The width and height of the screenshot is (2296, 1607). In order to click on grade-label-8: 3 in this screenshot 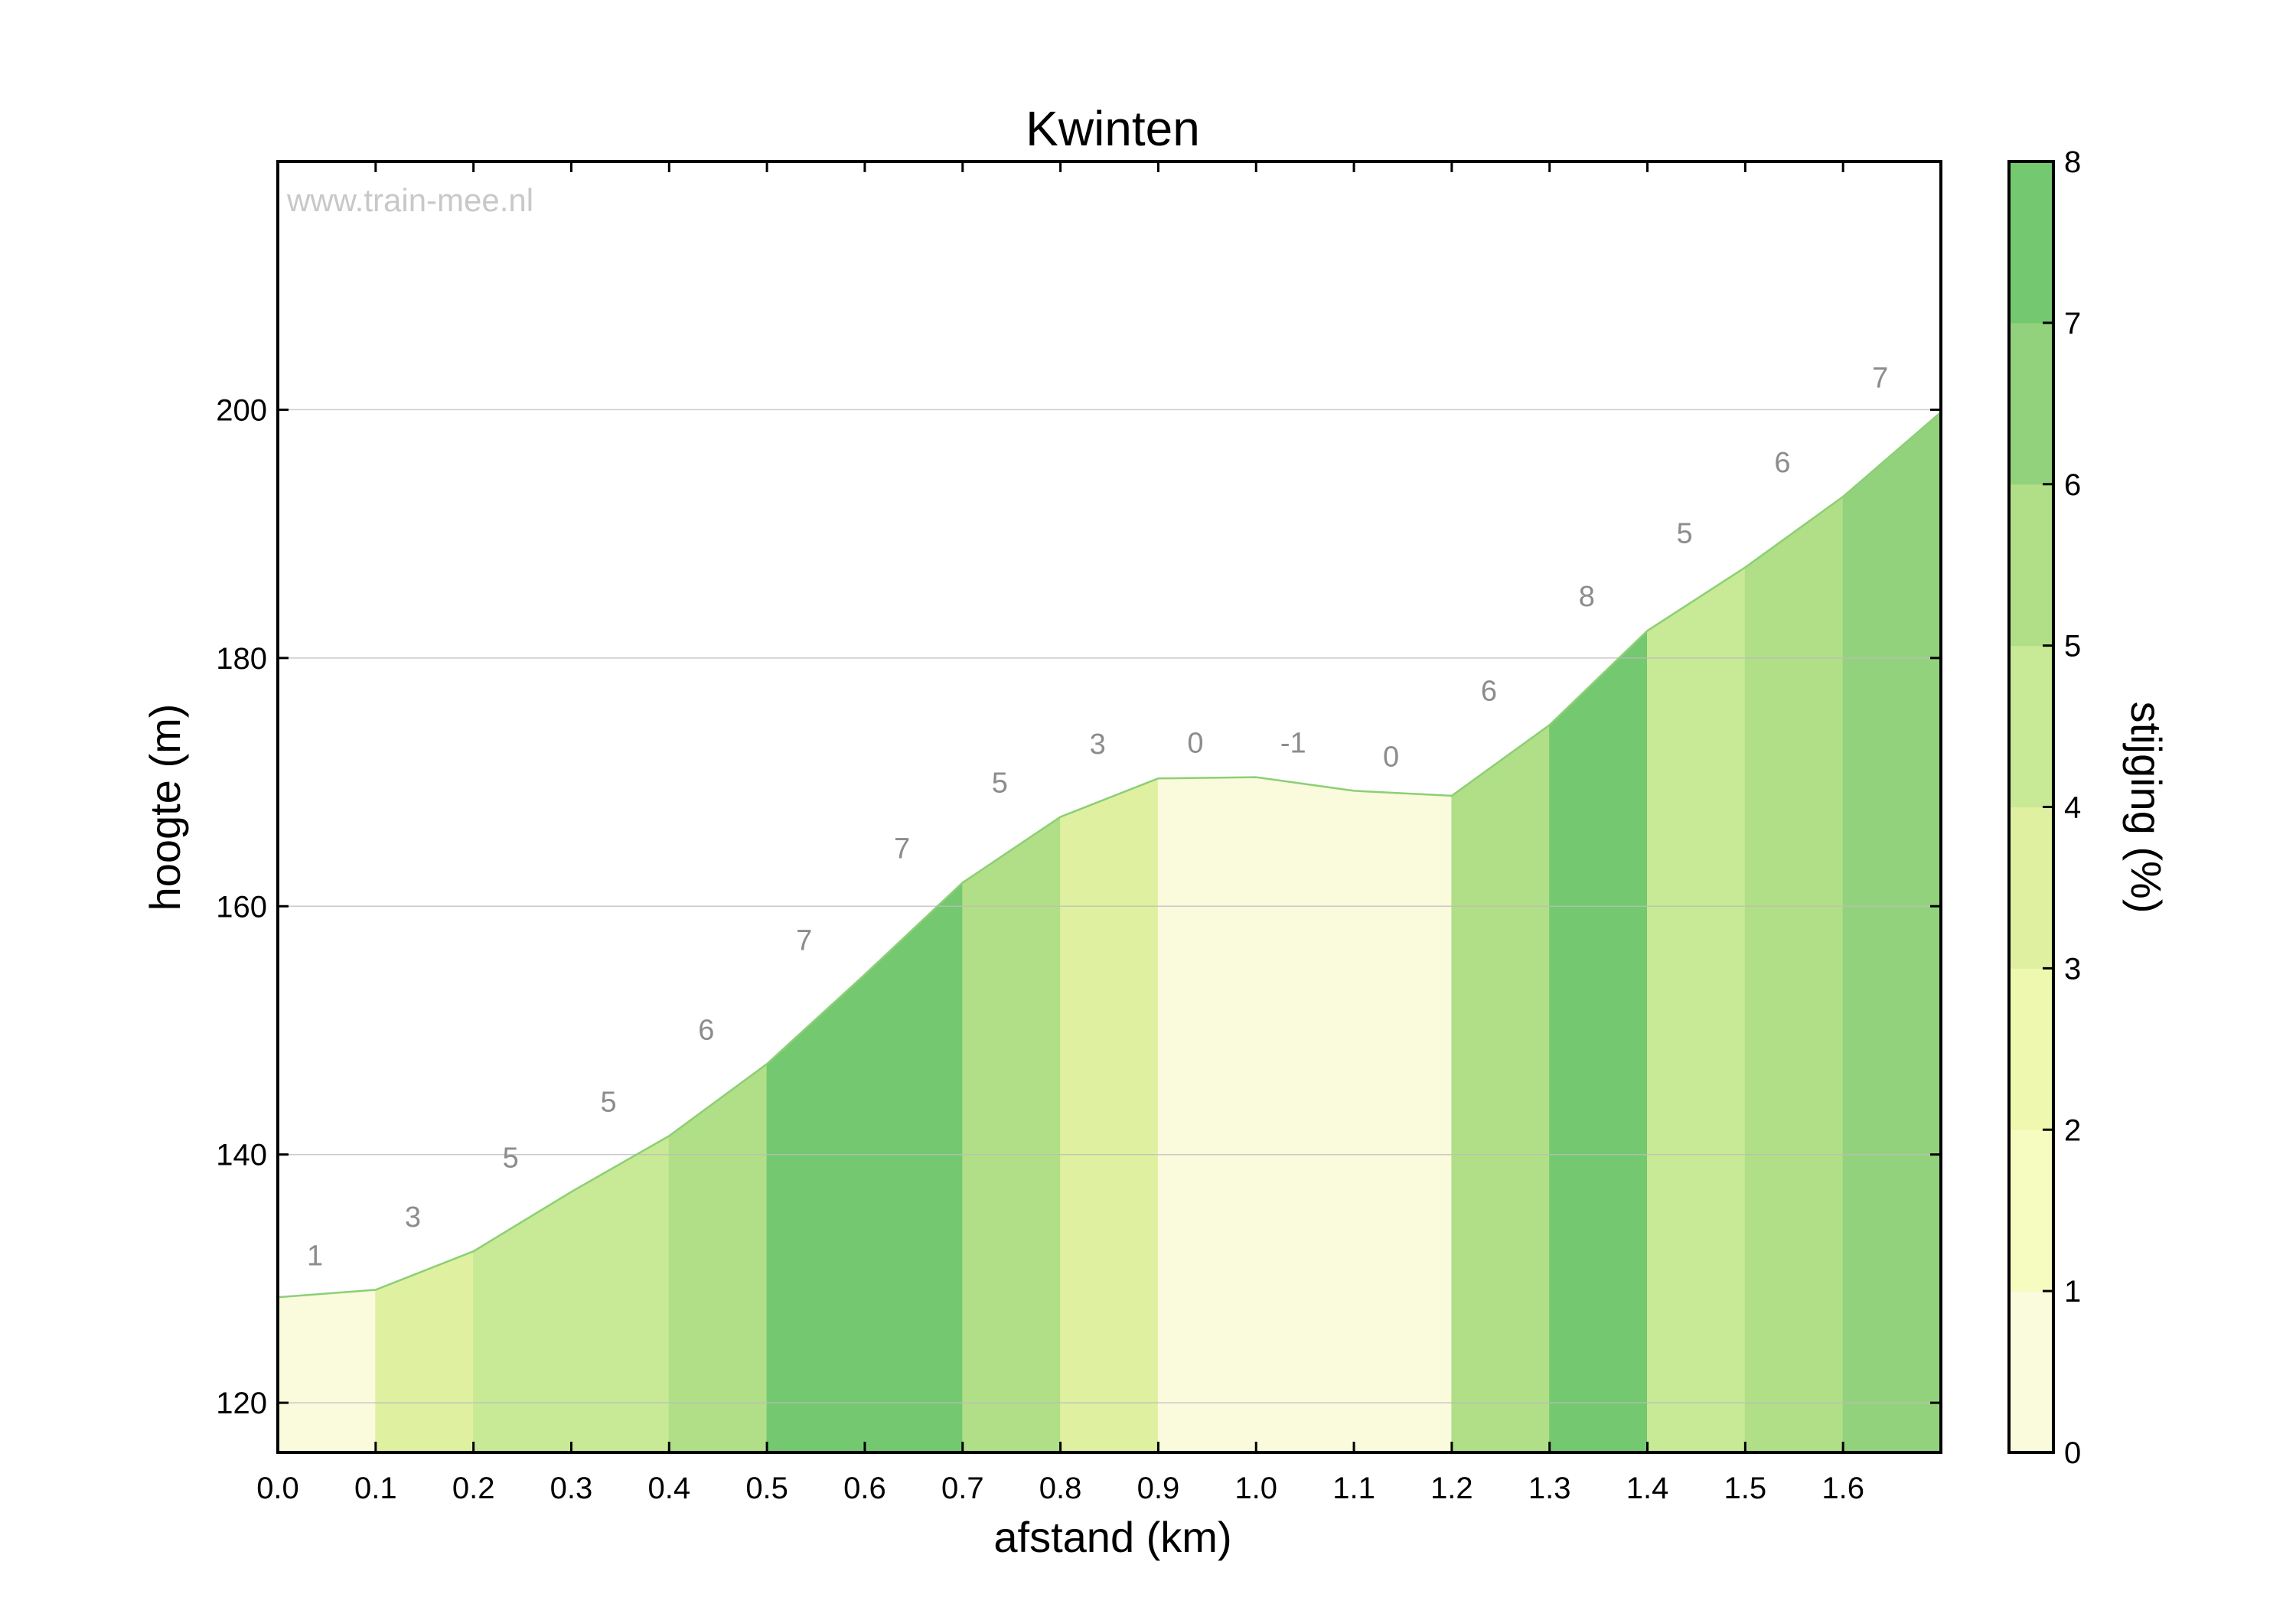, I will do `click(1098, 745)`.